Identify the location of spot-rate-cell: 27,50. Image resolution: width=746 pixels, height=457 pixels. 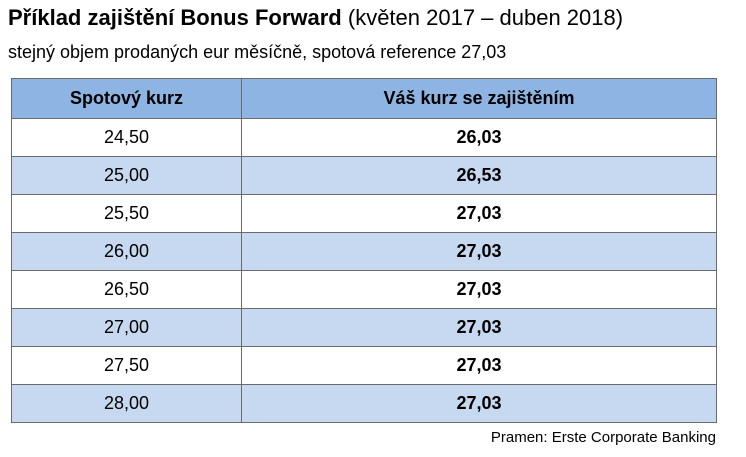
(126, 365).